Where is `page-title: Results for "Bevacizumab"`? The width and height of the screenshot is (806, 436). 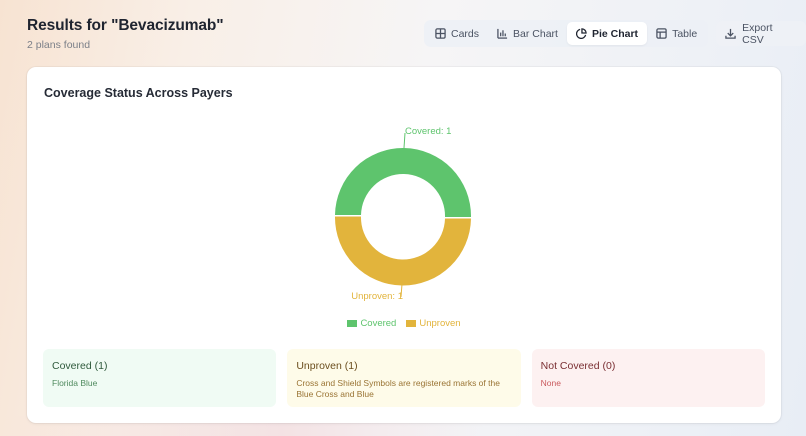 page-title: Results for "Bevacizumab" is located at coordinates (125, 25).